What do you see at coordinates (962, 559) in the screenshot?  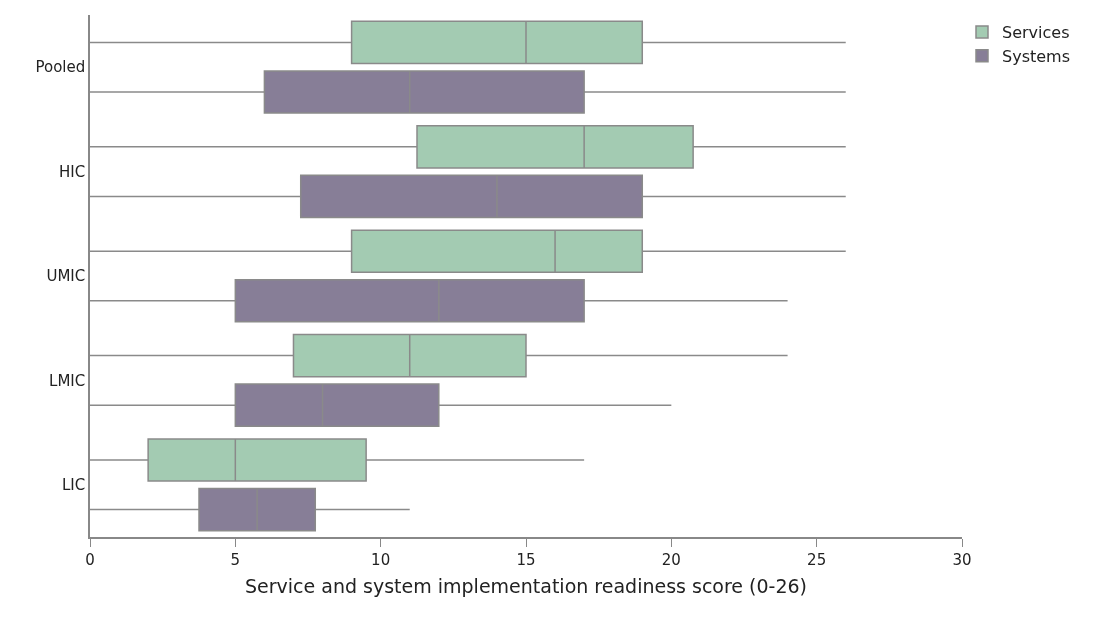 I see `x-tick-label: 30` at bounding box center [962, 559].